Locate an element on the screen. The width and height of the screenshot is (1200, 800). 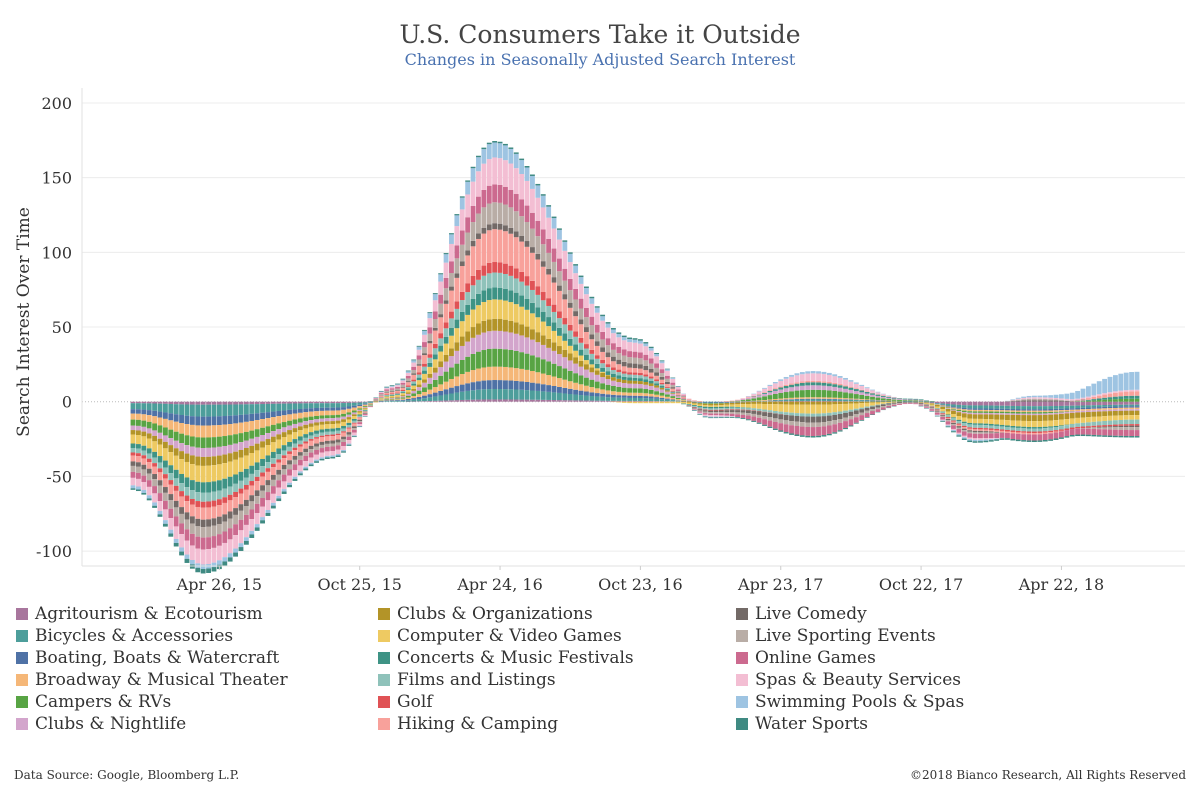
legend-swatch is located at coordinates (742, 658).